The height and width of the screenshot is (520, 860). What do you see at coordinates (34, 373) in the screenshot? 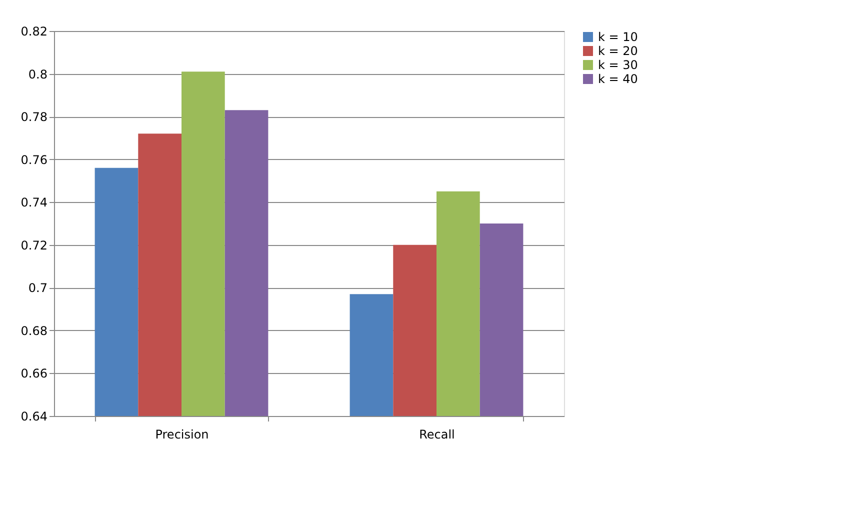
I see `y-tick-label: 0.66` at bounding box center [34, 373].